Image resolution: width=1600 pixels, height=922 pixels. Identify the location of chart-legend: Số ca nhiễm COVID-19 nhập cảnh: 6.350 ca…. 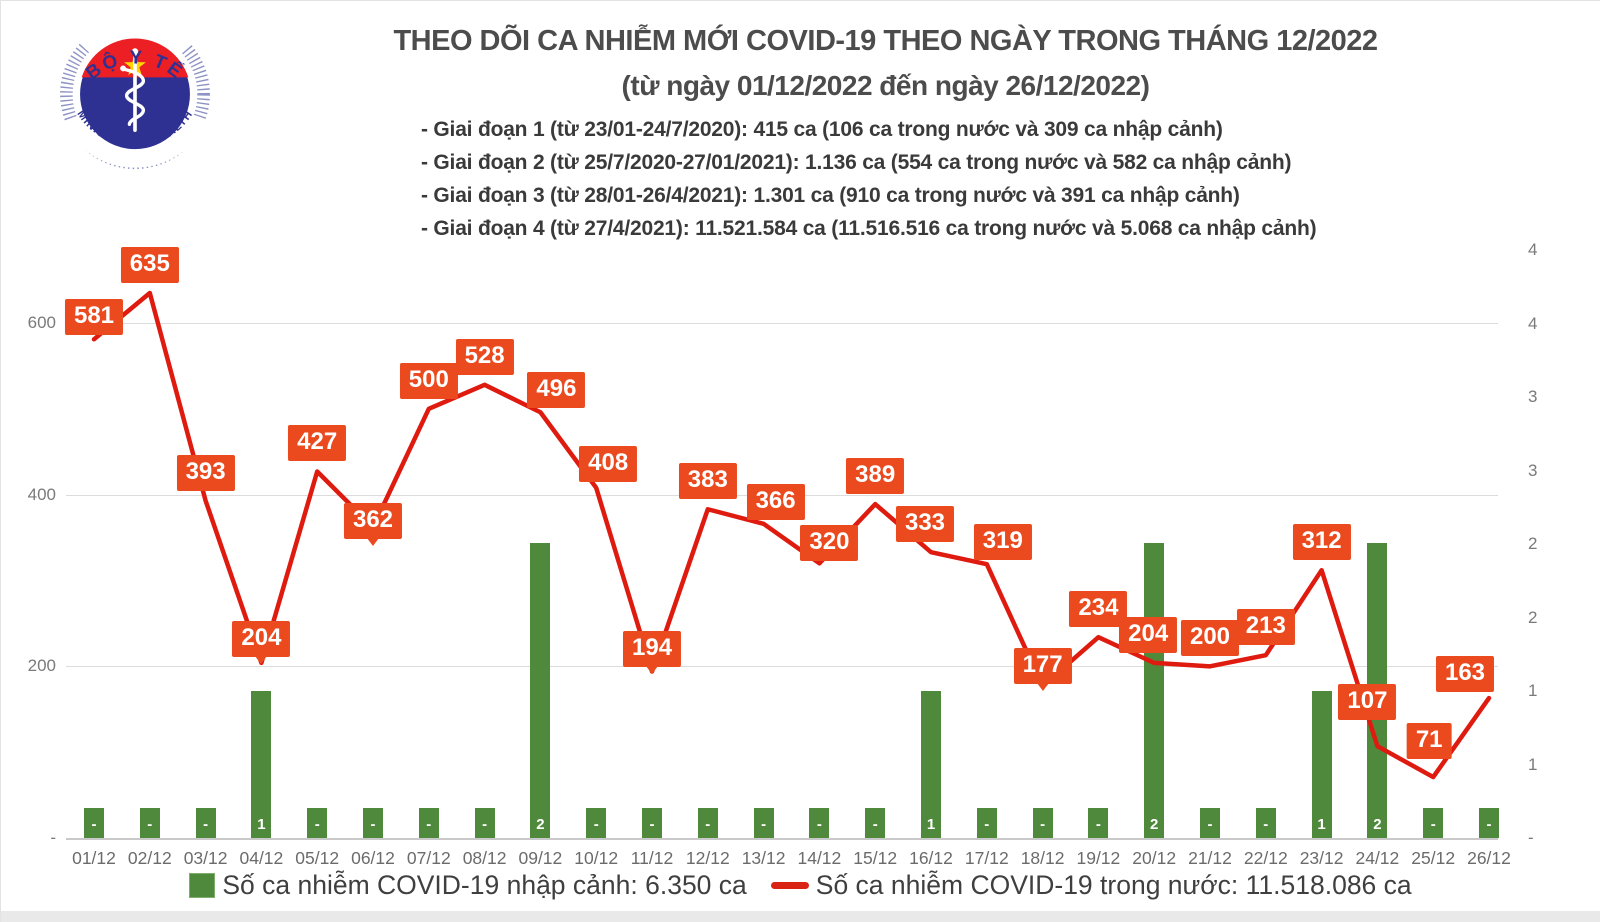
(800, 885).